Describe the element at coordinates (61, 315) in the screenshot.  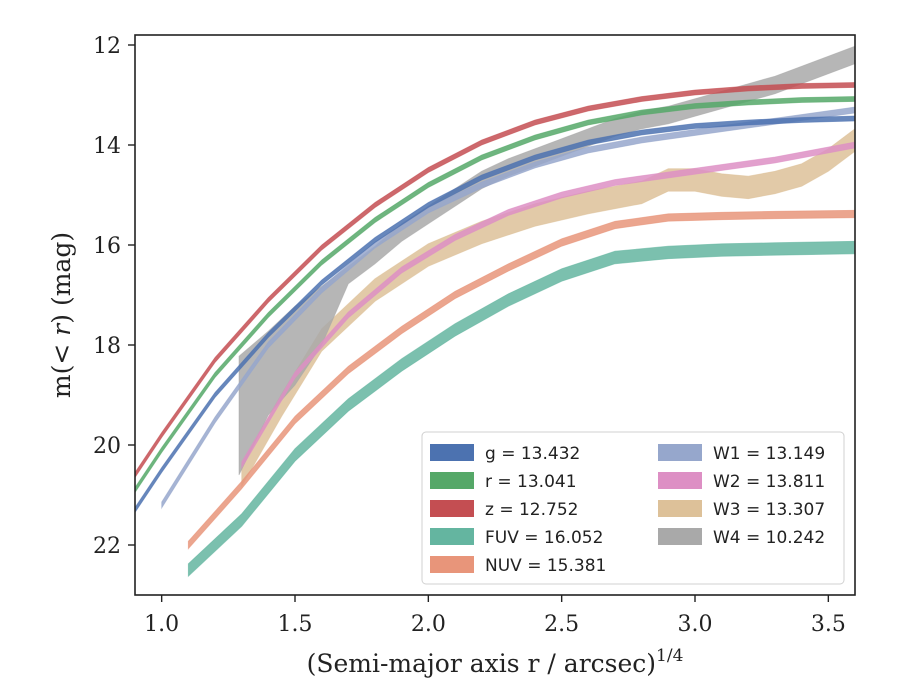
I see `y-axis-label: m(< r) (mag)` at that location.